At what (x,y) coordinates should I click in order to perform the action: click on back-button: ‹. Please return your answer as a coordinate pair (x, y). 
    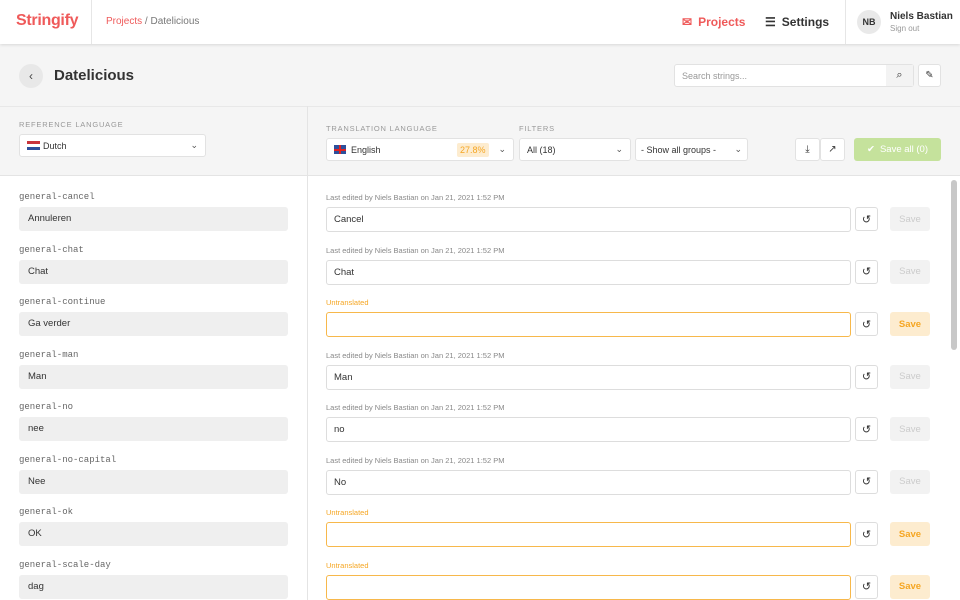
    Looking at the image, I should click on (31, 76).